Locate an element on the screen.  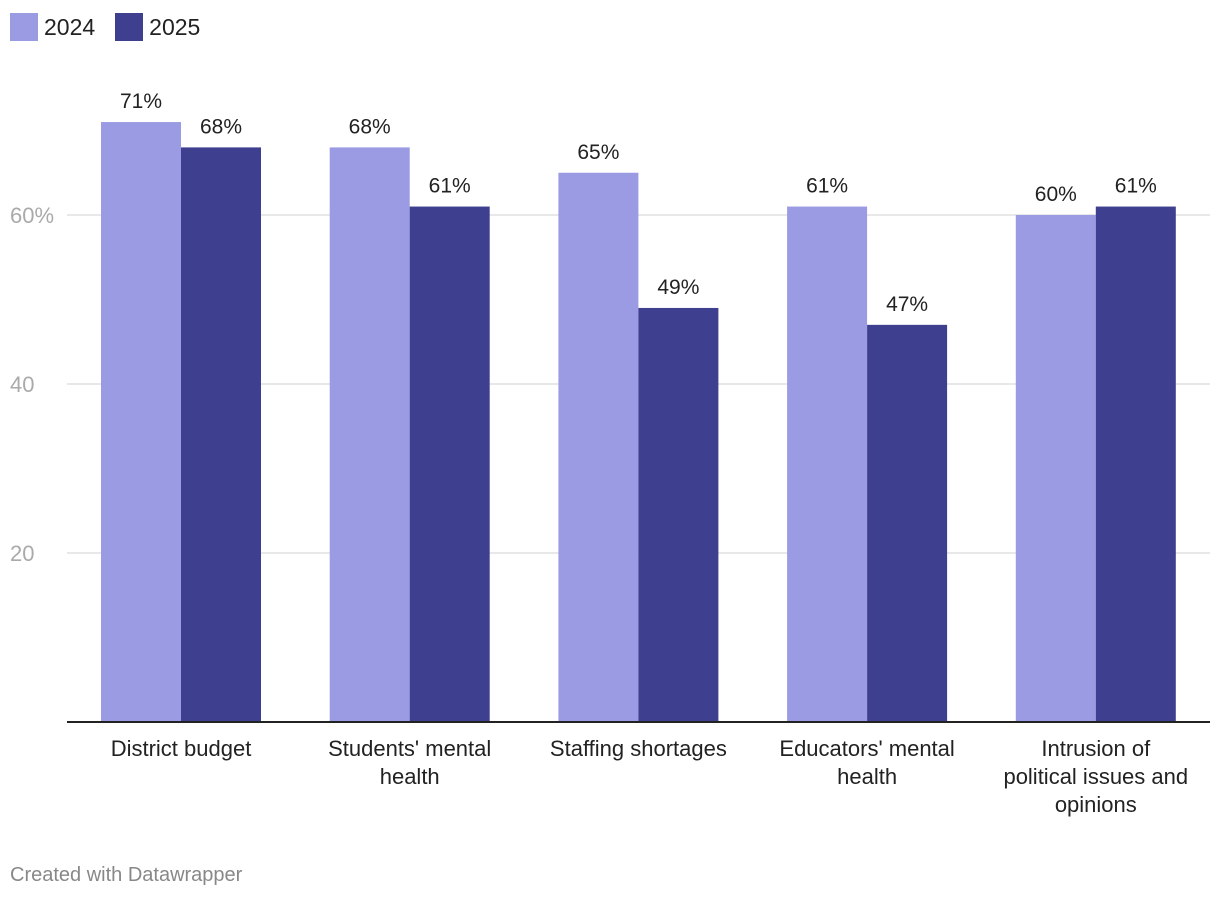
x-tick-label-3-1: health is located at coordinates (867, 776).